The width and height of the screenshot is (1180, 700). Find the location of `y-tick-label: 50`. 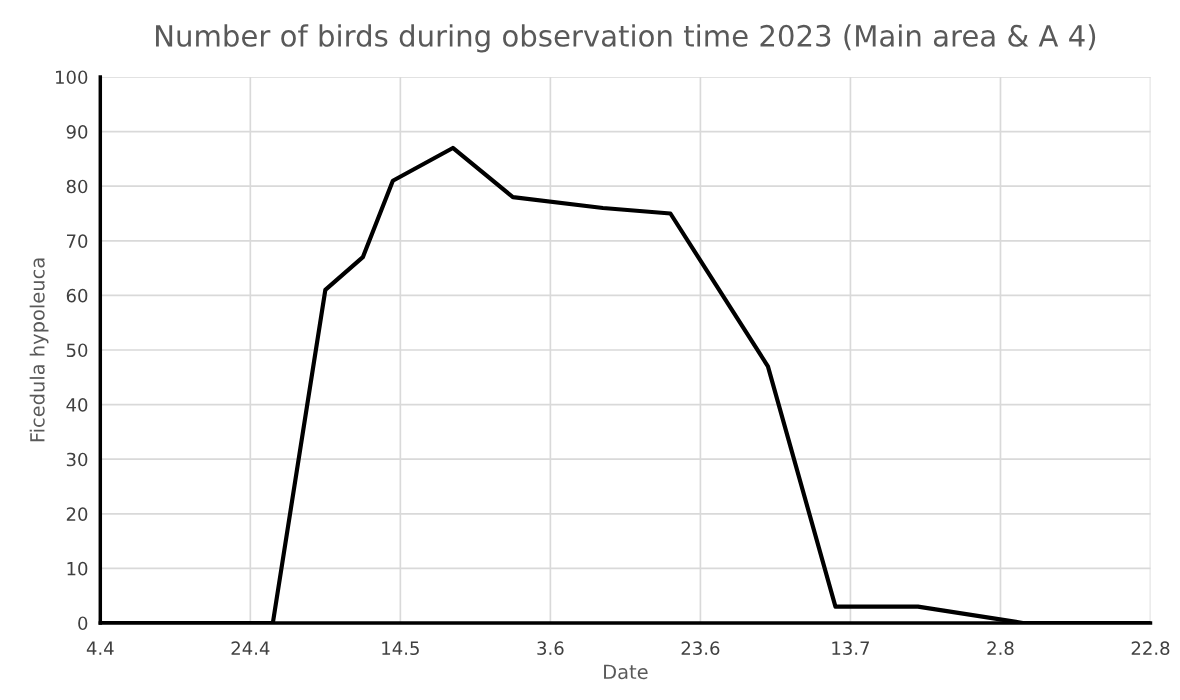

y-tick-label: 50 is located at coordinates (77, 350).